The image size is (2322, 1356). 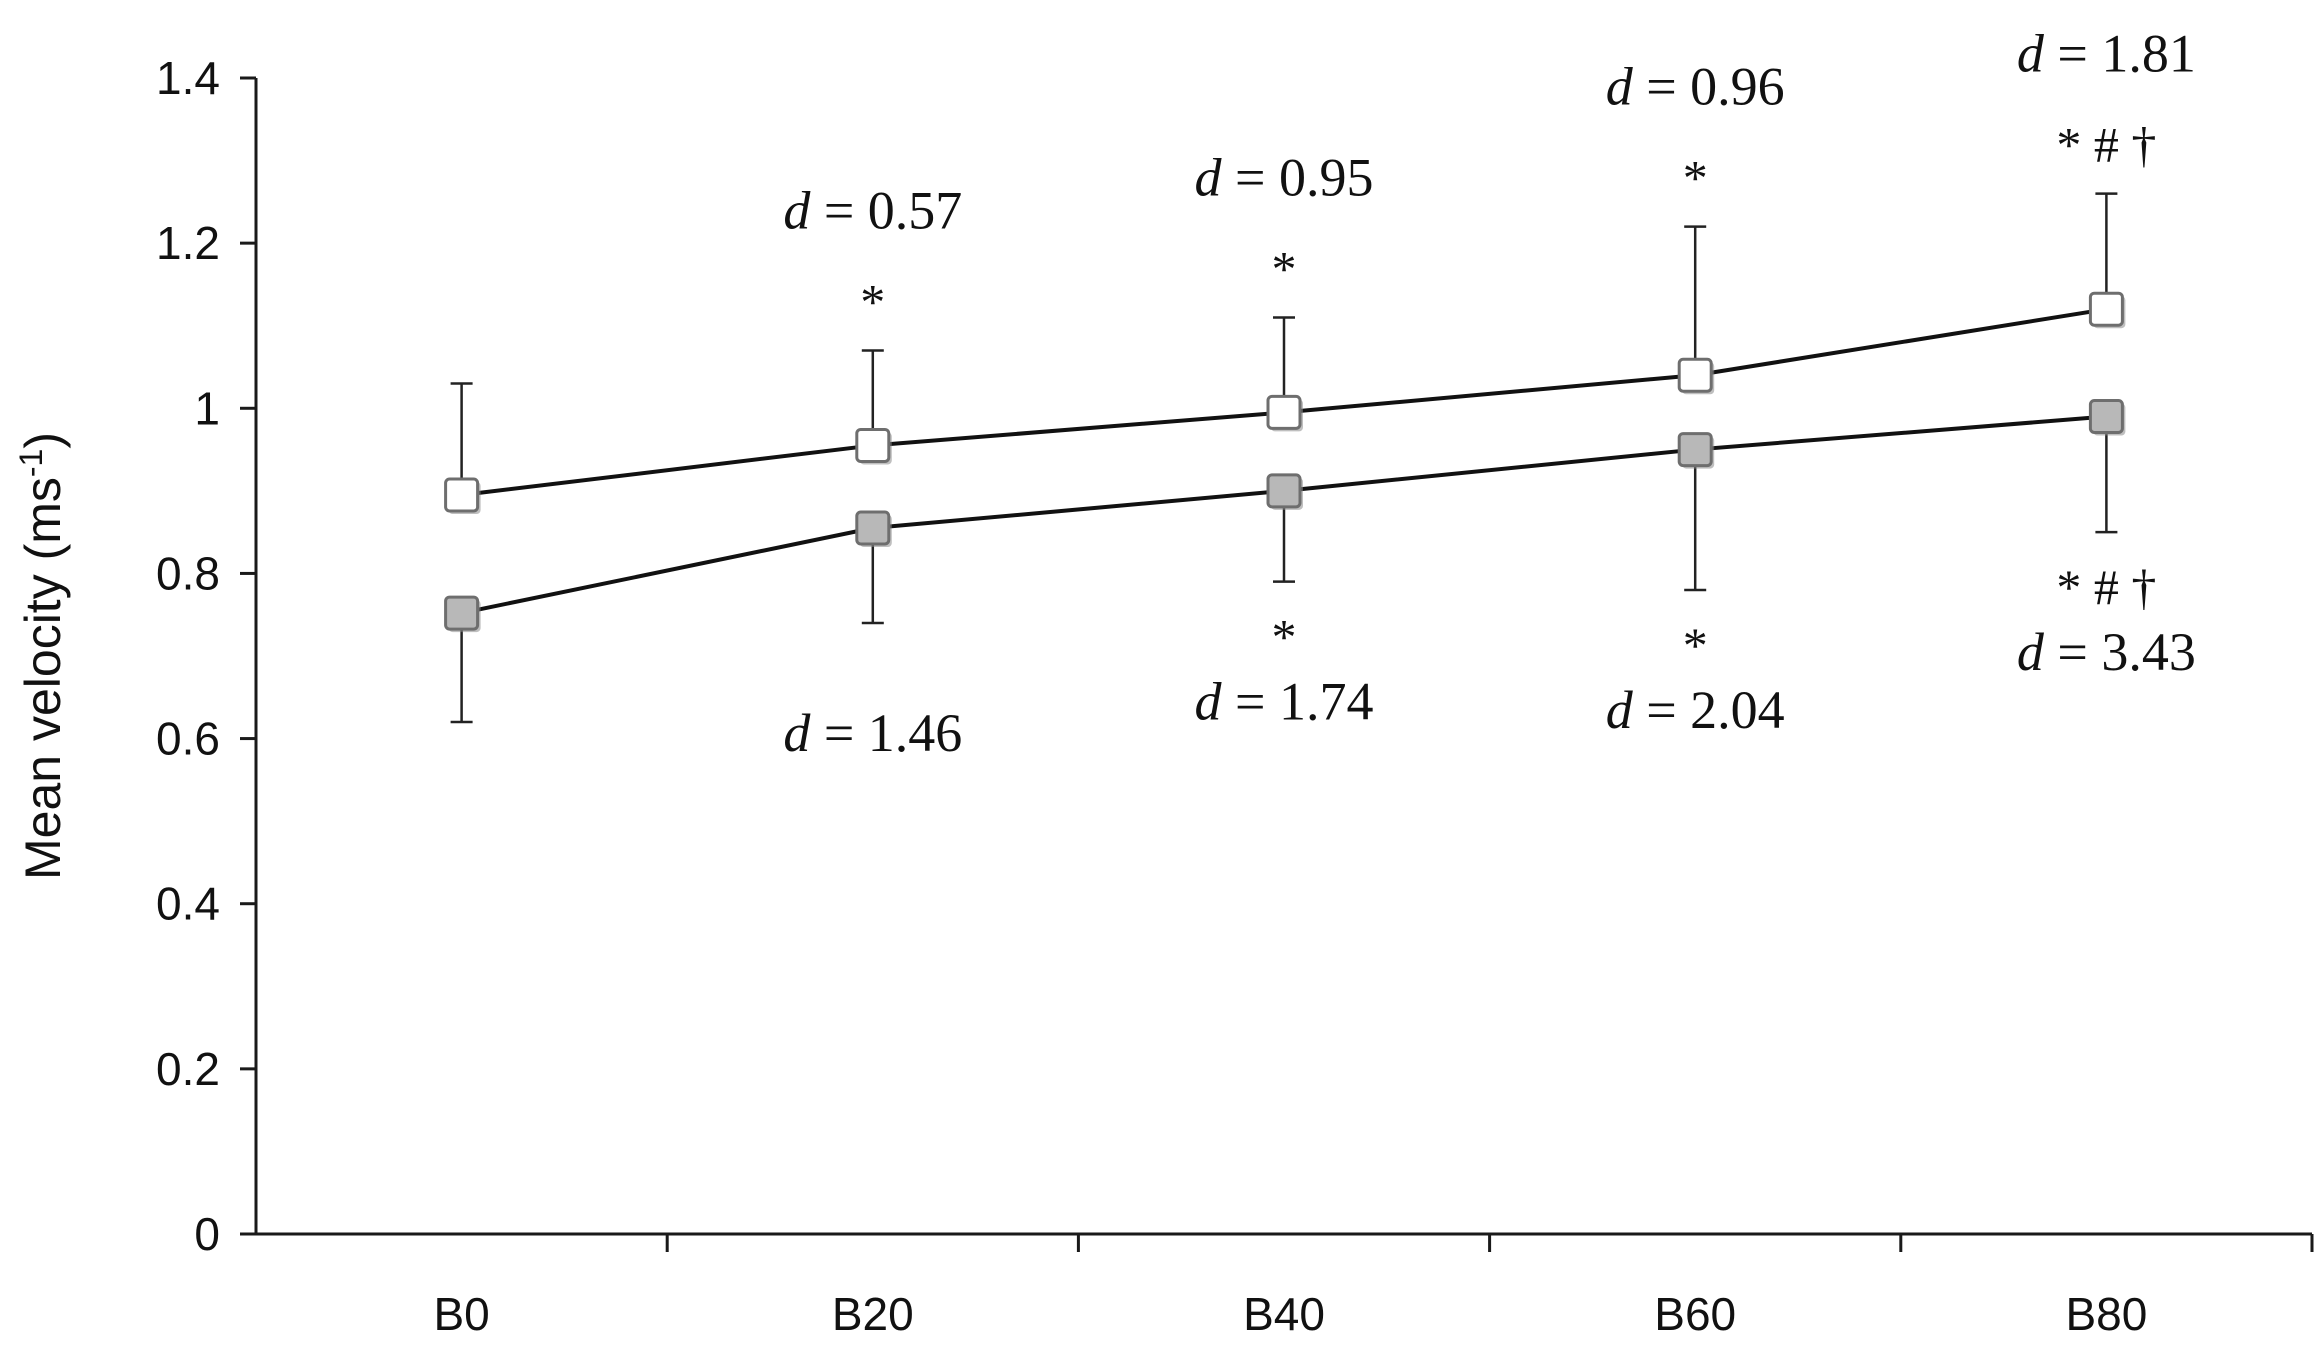 I want to click on effect-size-label: d = 2.04, so click(x=1695, y=710).